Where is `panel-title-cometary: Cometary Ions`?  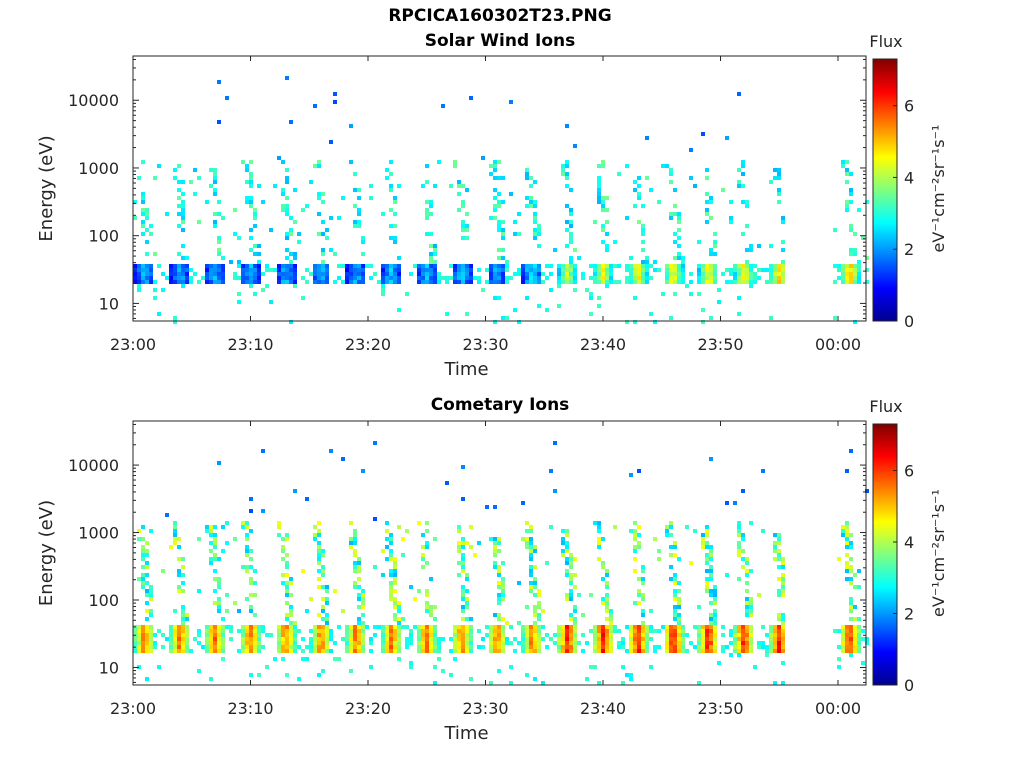 panel-title-cometary: Cometary Ions is located at coordinates (500, 405).